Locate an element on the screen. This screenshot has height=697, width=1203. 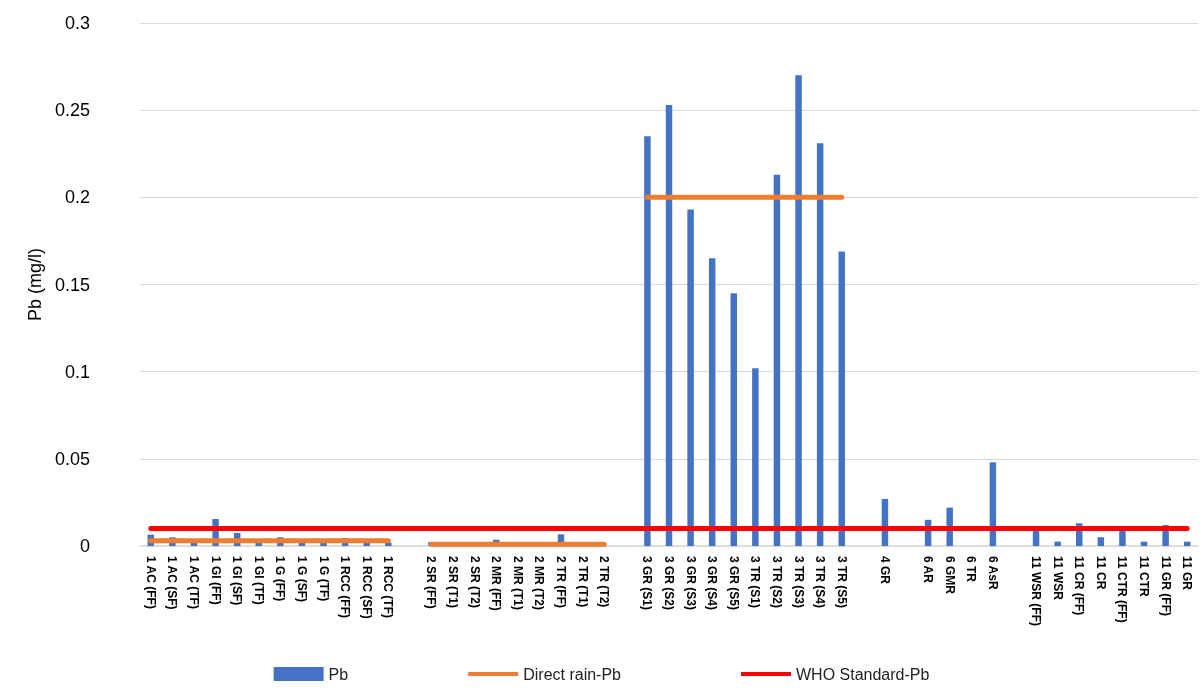
x-tick-label: 1 RCC (FF) is located at coordinates (345, 587).